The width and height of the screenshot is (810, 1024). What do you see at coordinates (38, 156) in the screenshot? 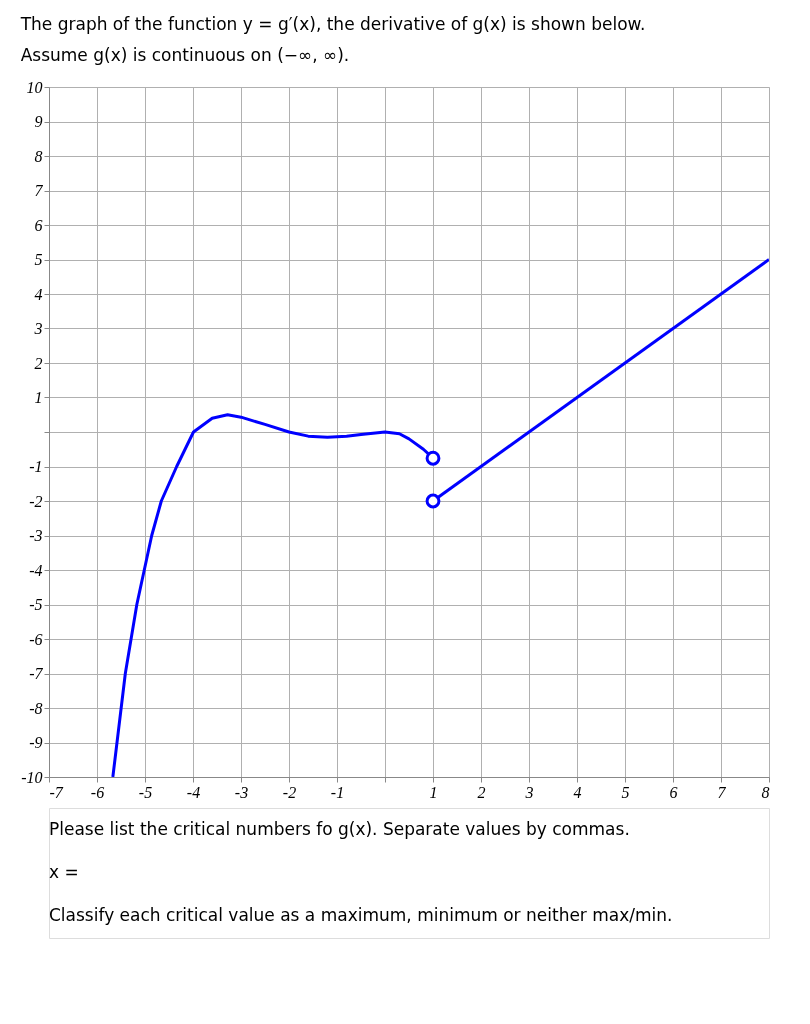
I see `y-tick-label: 8` at bounding box center [38, 156].